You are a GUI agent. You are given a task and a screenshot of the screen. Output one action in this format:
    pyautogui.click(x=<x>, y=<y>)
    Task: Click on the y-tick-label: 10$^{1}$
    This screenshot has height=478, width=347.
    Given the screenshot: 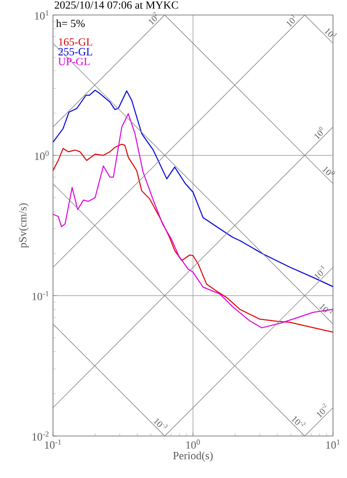 What is the action you would take?
    pyautogui.click(x=41, y=15)
    